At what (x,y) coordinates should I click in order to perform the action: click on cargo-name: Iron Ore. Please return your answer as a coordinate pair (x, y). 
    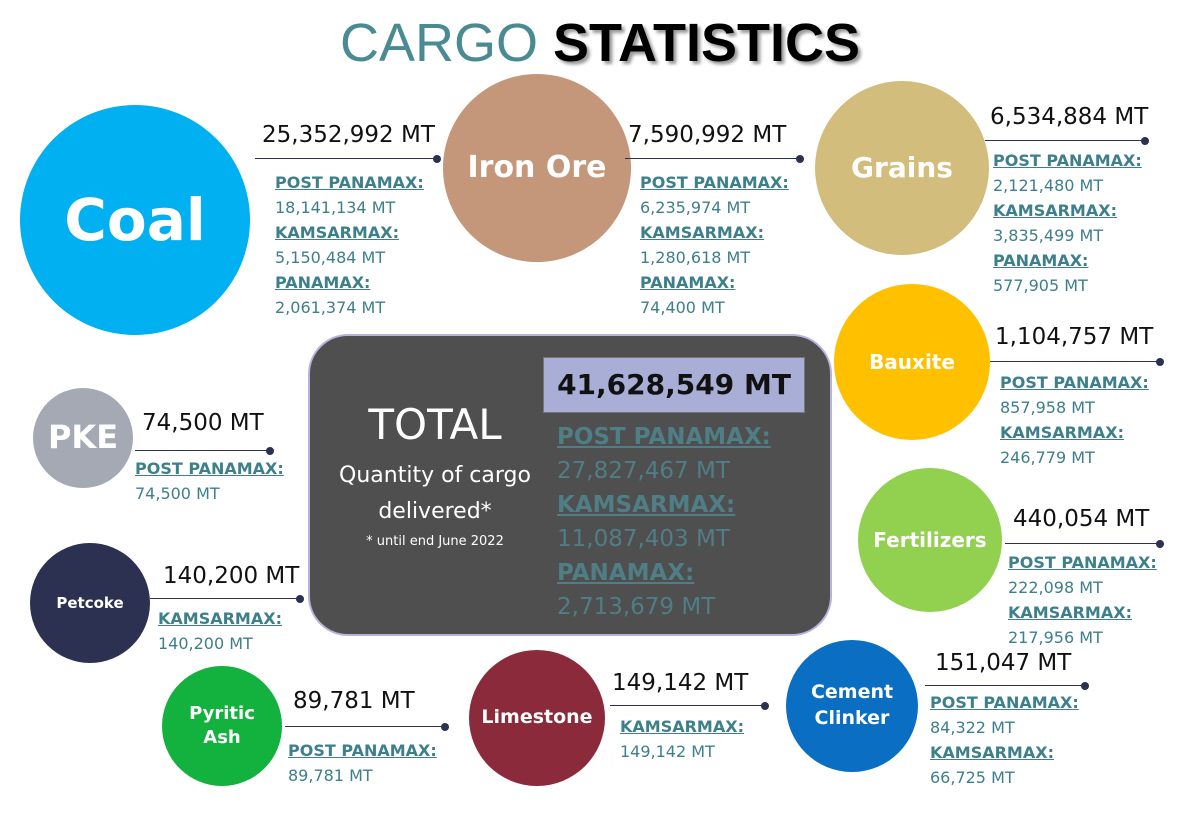
    Looking at the image, I should click on (537, 167).